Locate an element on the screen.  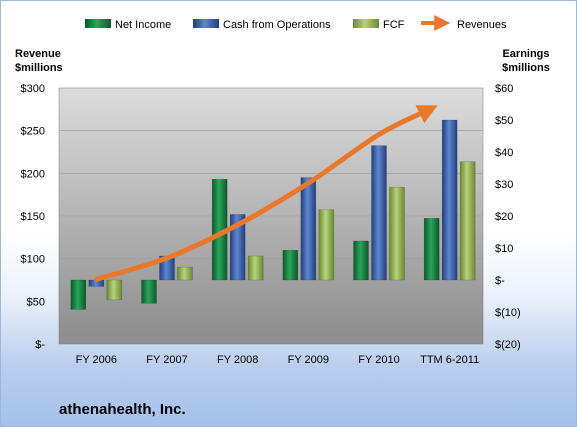
right-tick-label: $10 is located at coordinates (504, 249).